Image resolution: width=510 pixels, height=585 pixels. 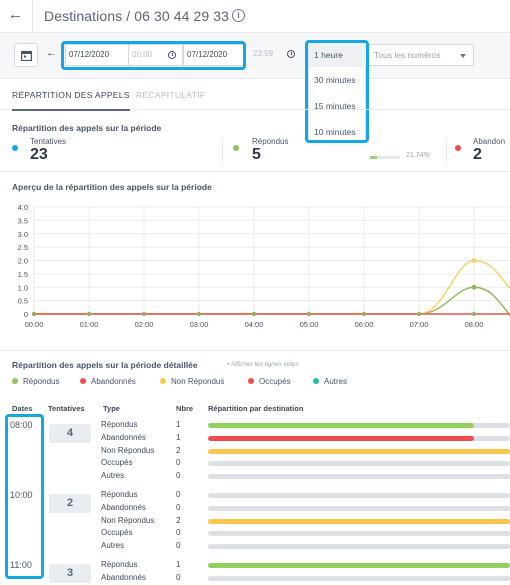 What do you see at coordinates (66, 408) in the screenshot?
I see `col-tentatives: Tentatives` at bounding box center [66, 408].